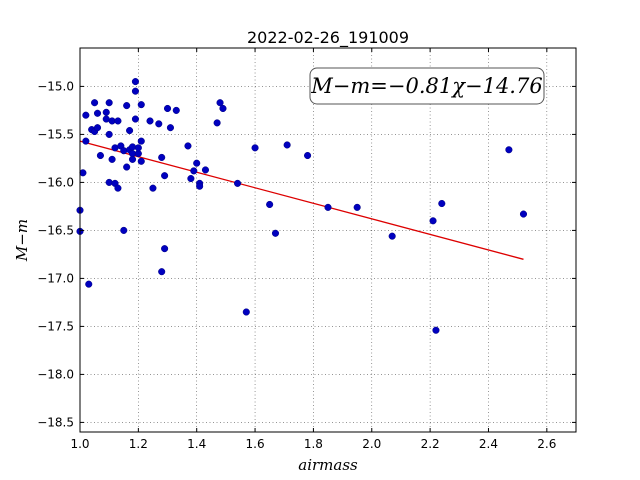 The width and height of the screenshot is (640, 480). I want to click on y-tick-label: −18.5, so click(55, 422).